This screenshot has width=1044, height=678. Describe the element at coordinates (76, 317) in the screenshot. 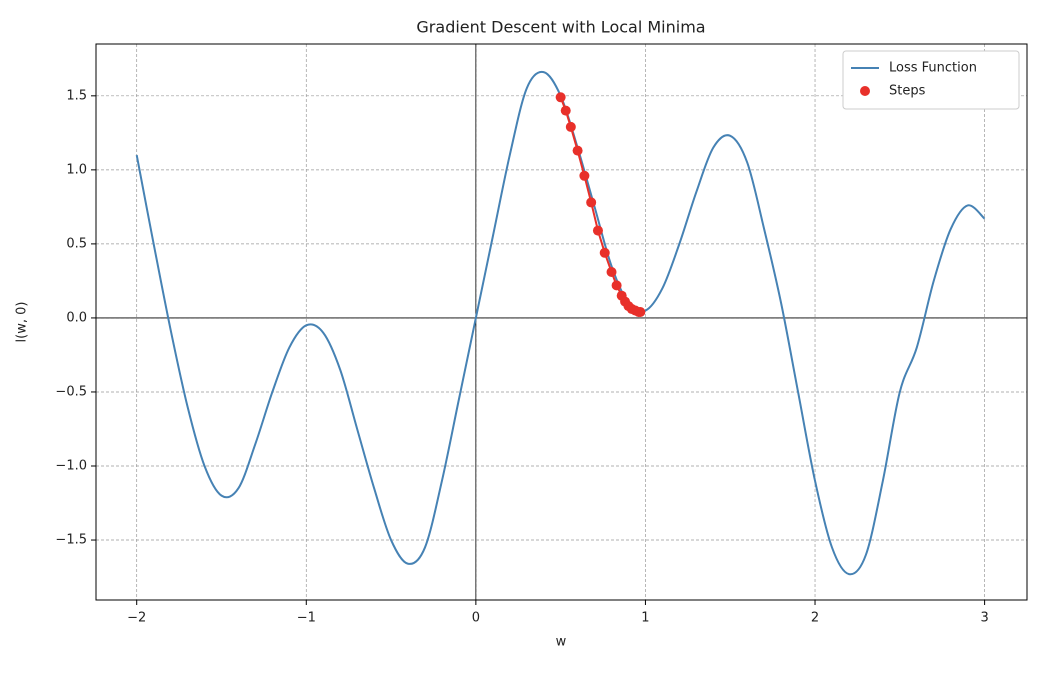

I see `y-tick-label: 0.0` at that location.